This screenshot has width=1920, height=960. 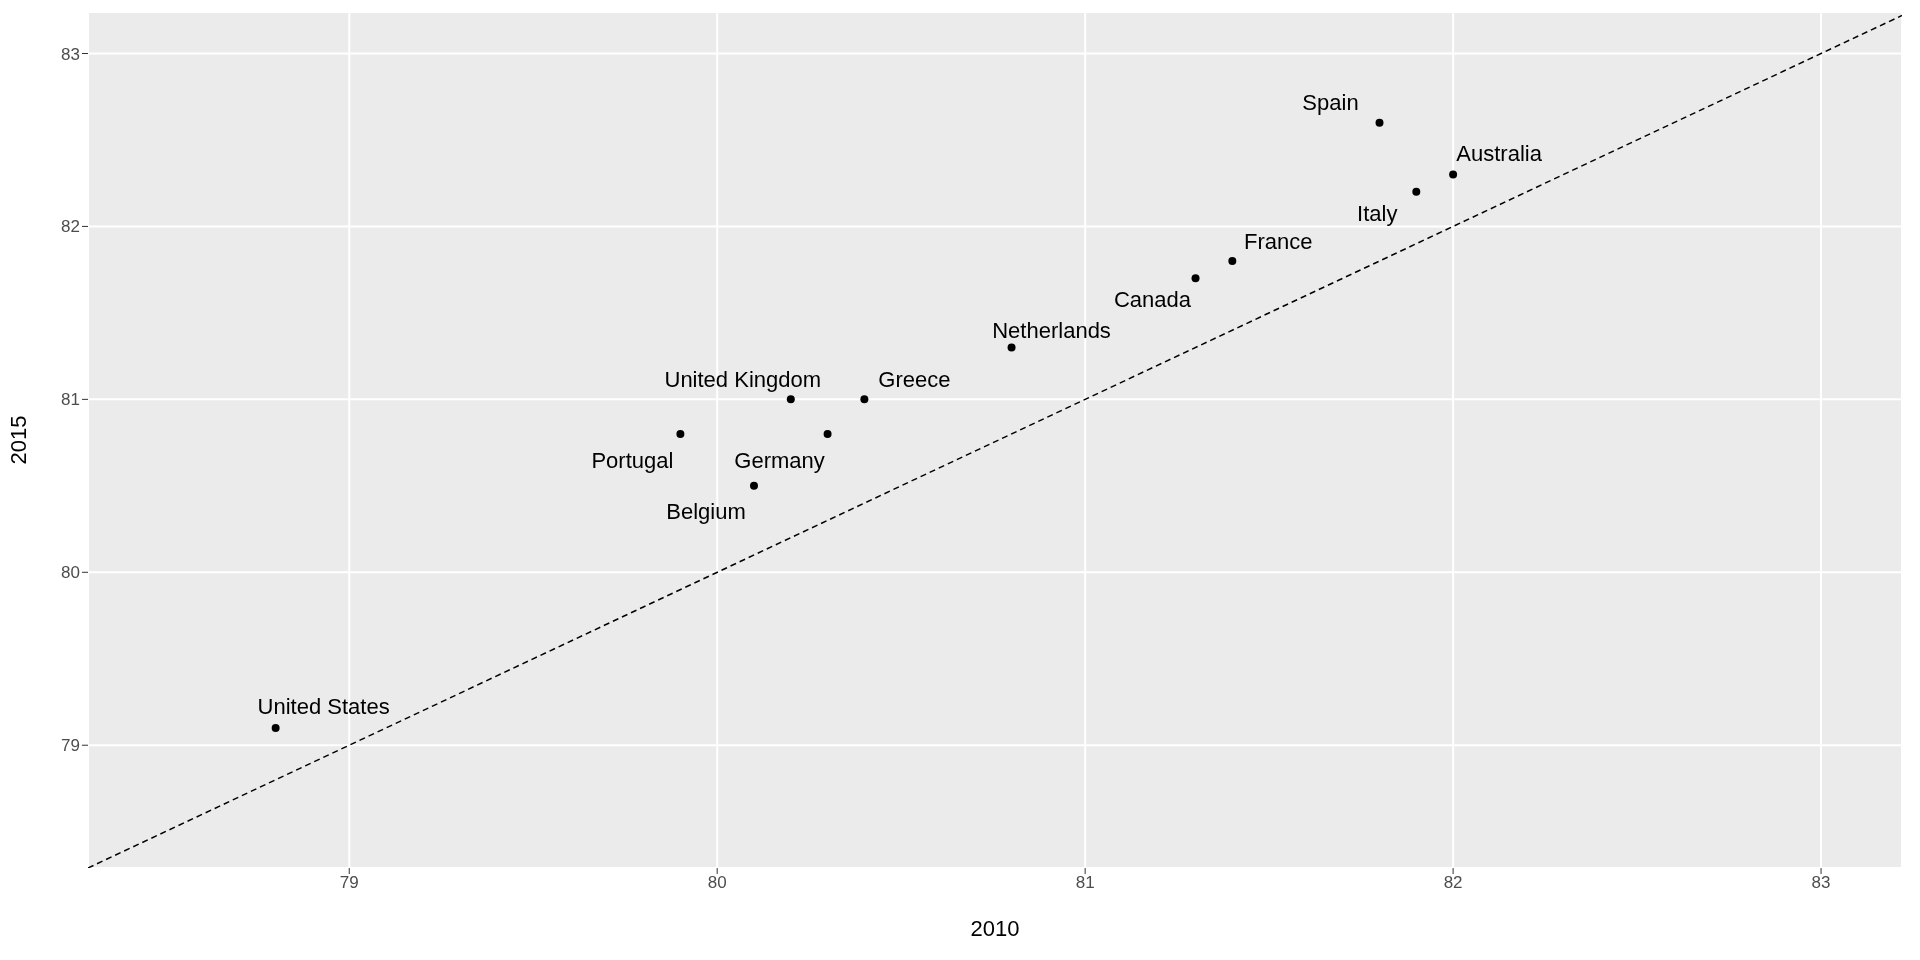 I want to click on annotation: United Kingdom, so click(x=743, y=379).